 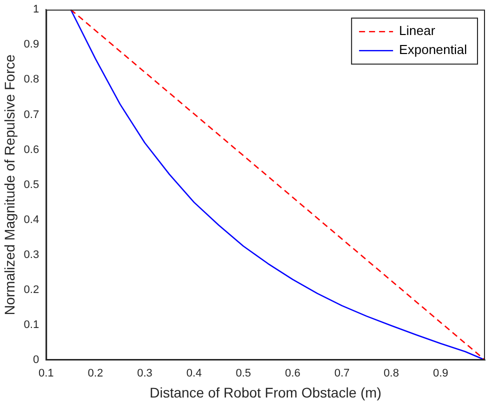 What do you see at coordinates (292, 374) in the screenshot?
I see `x-tick-label: 0.6` at bounding box center [292, 374].